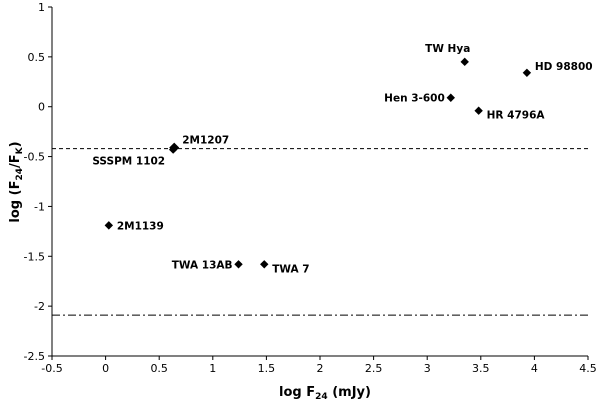 This screenshot has height=404, width=600. Describe the element at coordinates (212, 368) in the screenshot. I see `x-tick-label: 1` at that location.